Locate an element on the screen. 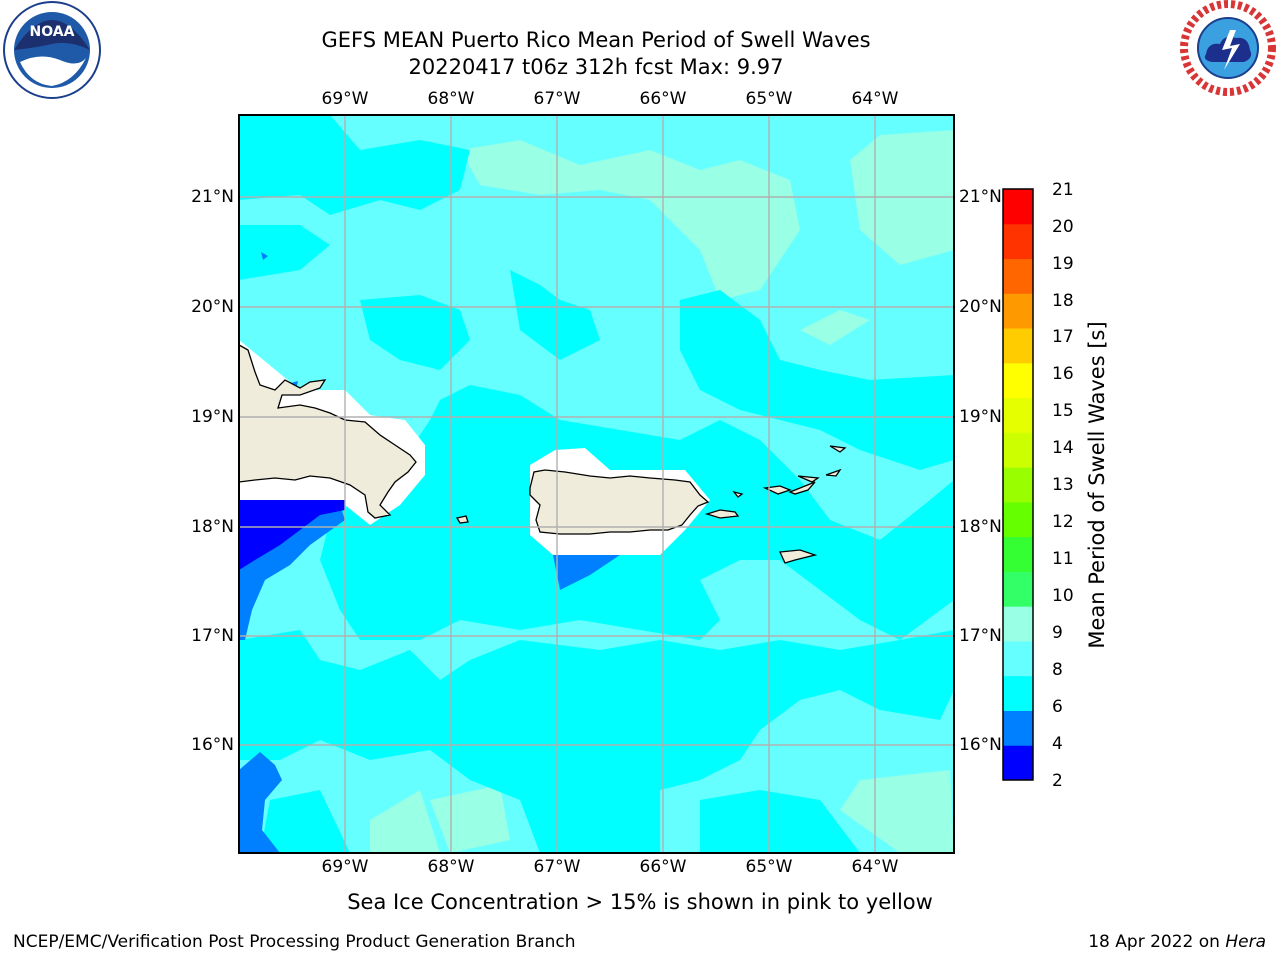 The height and width of the screenshot is (960, 1280). lat-tick-right-18n: 18°N is located at coordinates (980, 527).